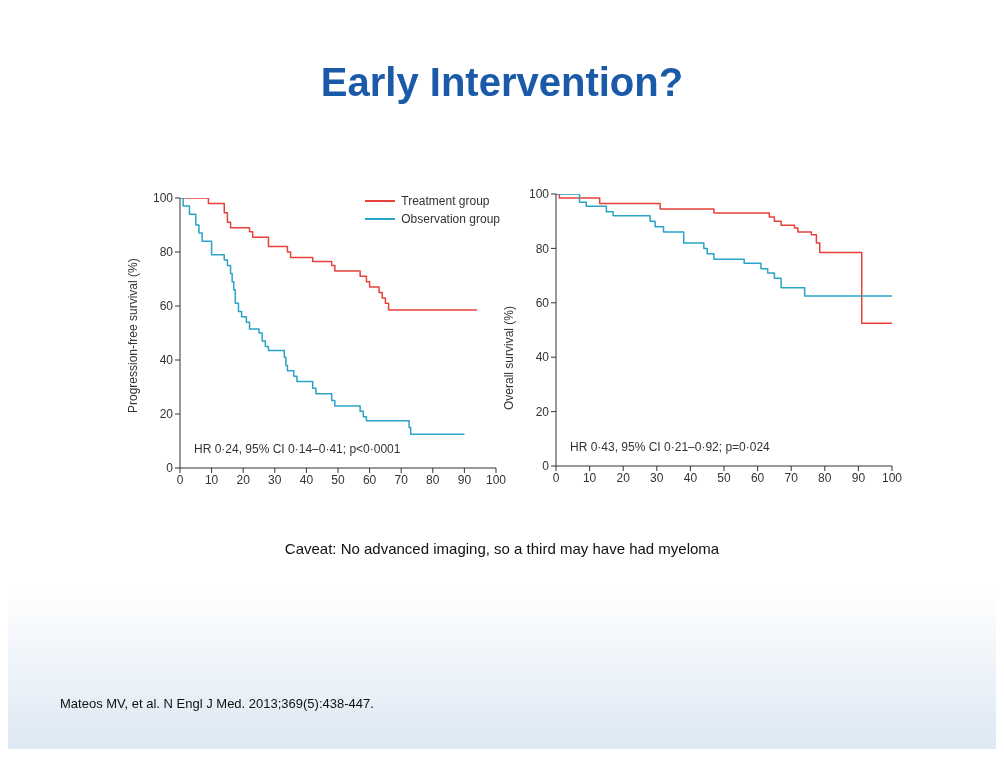 This screenshot has height=757, width=1004. I want to click on legend-label: Observation group, so click(450, 219).